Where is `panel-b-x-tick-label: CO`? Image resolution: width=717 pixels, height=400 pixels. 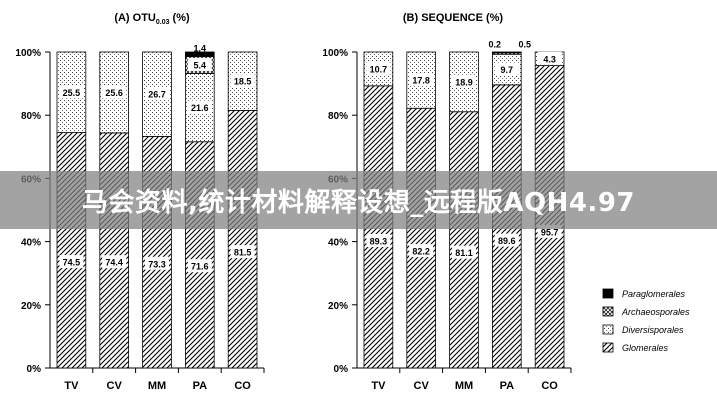 panel-b-x-tick-label: CO is located at coordinates (549, 386).